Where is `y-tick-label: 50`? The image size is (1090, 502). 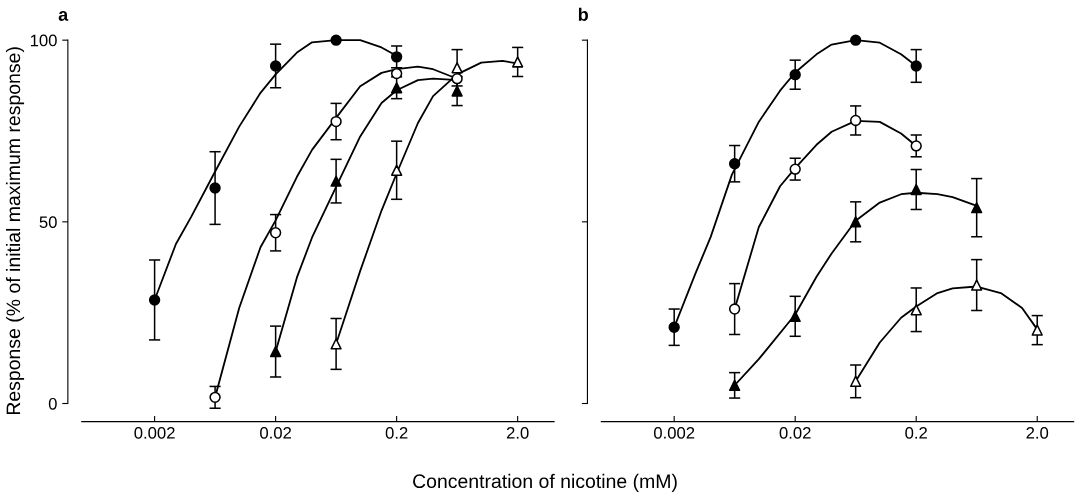 y-tick-label: 50 is located at coordinates (48, 222).